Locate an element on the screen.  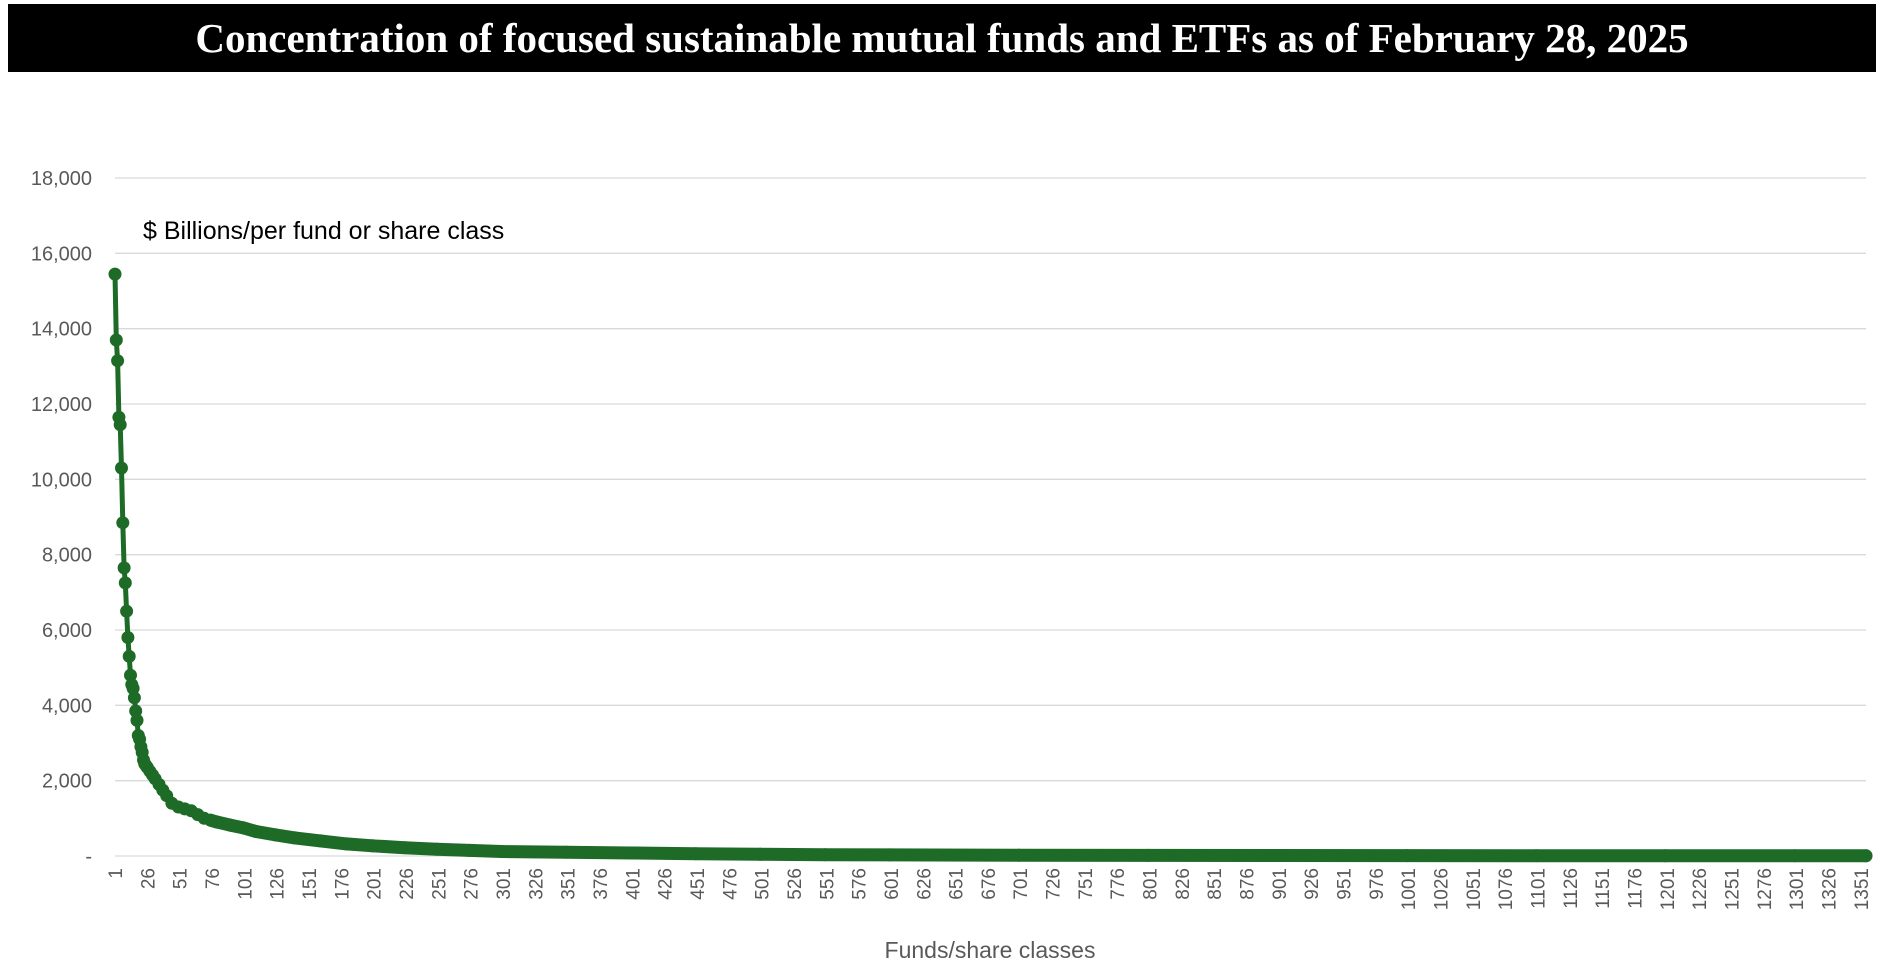
x-tick-label: 726 is located at coordinates (1054, 884).